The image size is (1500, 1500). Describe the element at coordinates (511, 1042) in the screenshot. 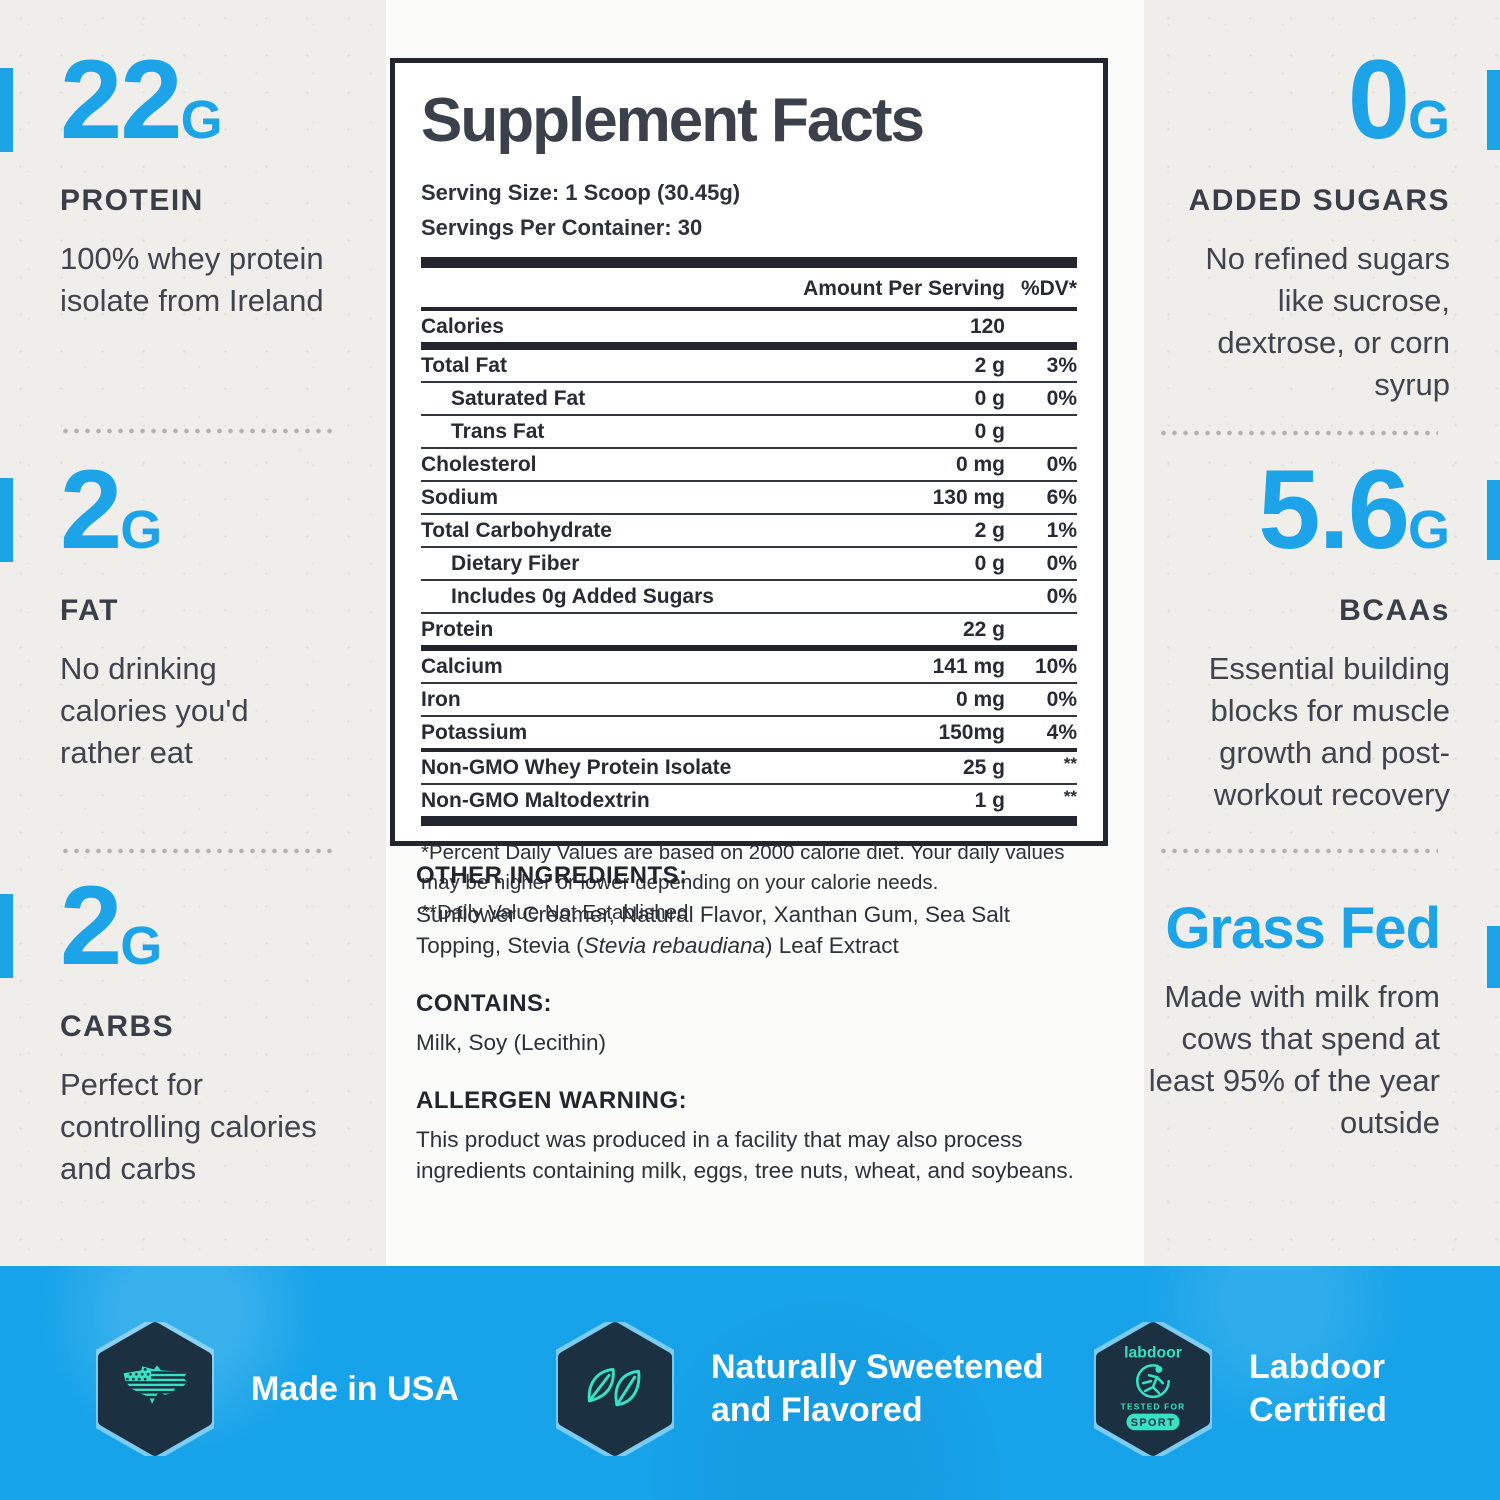

I see `contains-text: Milk, Soy (Lecithin)` at that location.